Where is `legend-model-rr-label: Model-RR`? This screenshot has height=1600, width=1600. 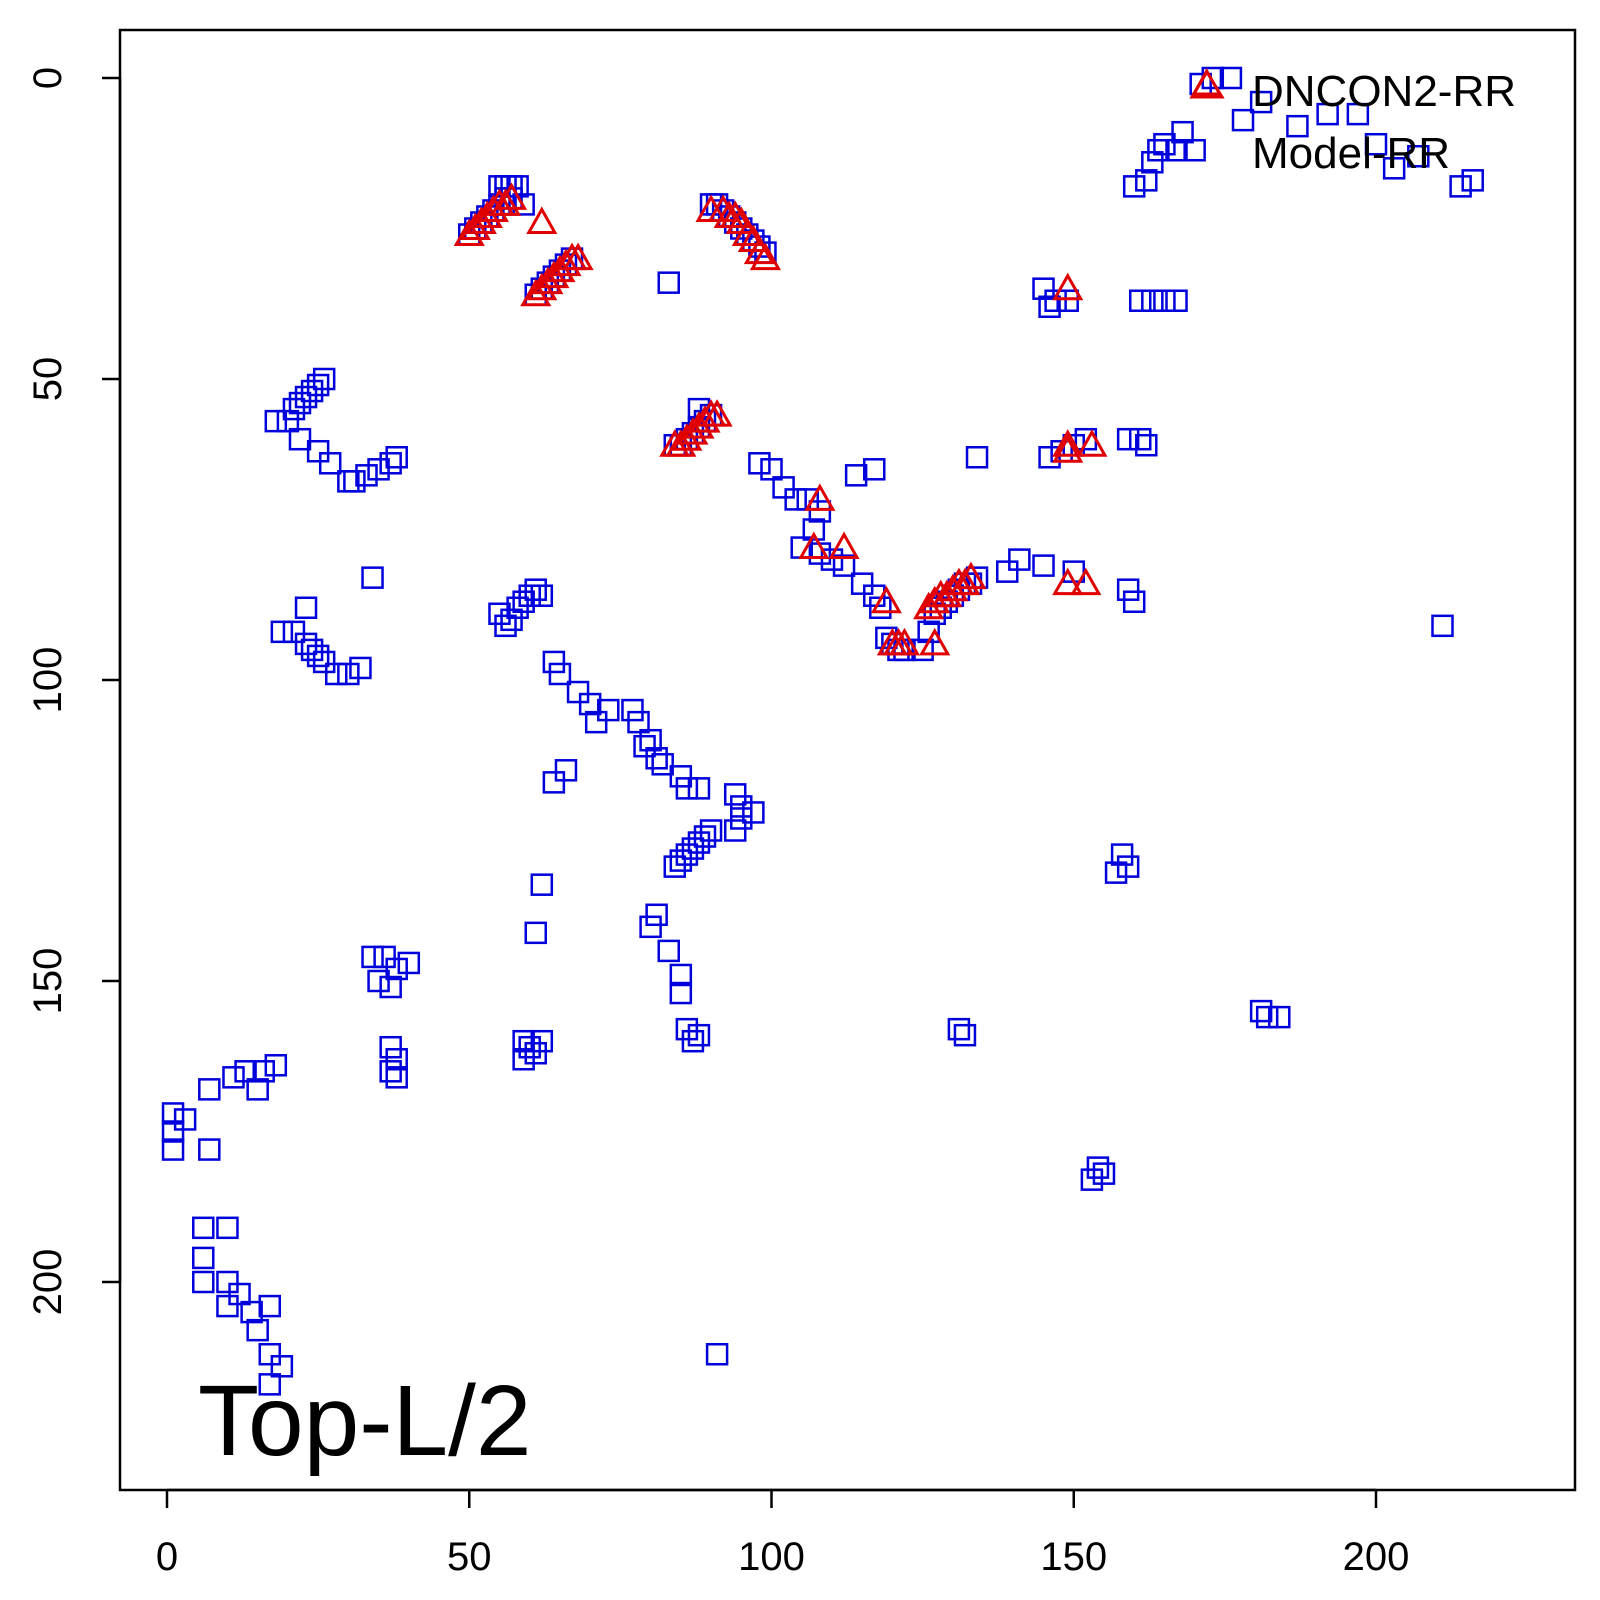 legend-model-rr-label: Model-RR is located at coordinates (1351, 153).